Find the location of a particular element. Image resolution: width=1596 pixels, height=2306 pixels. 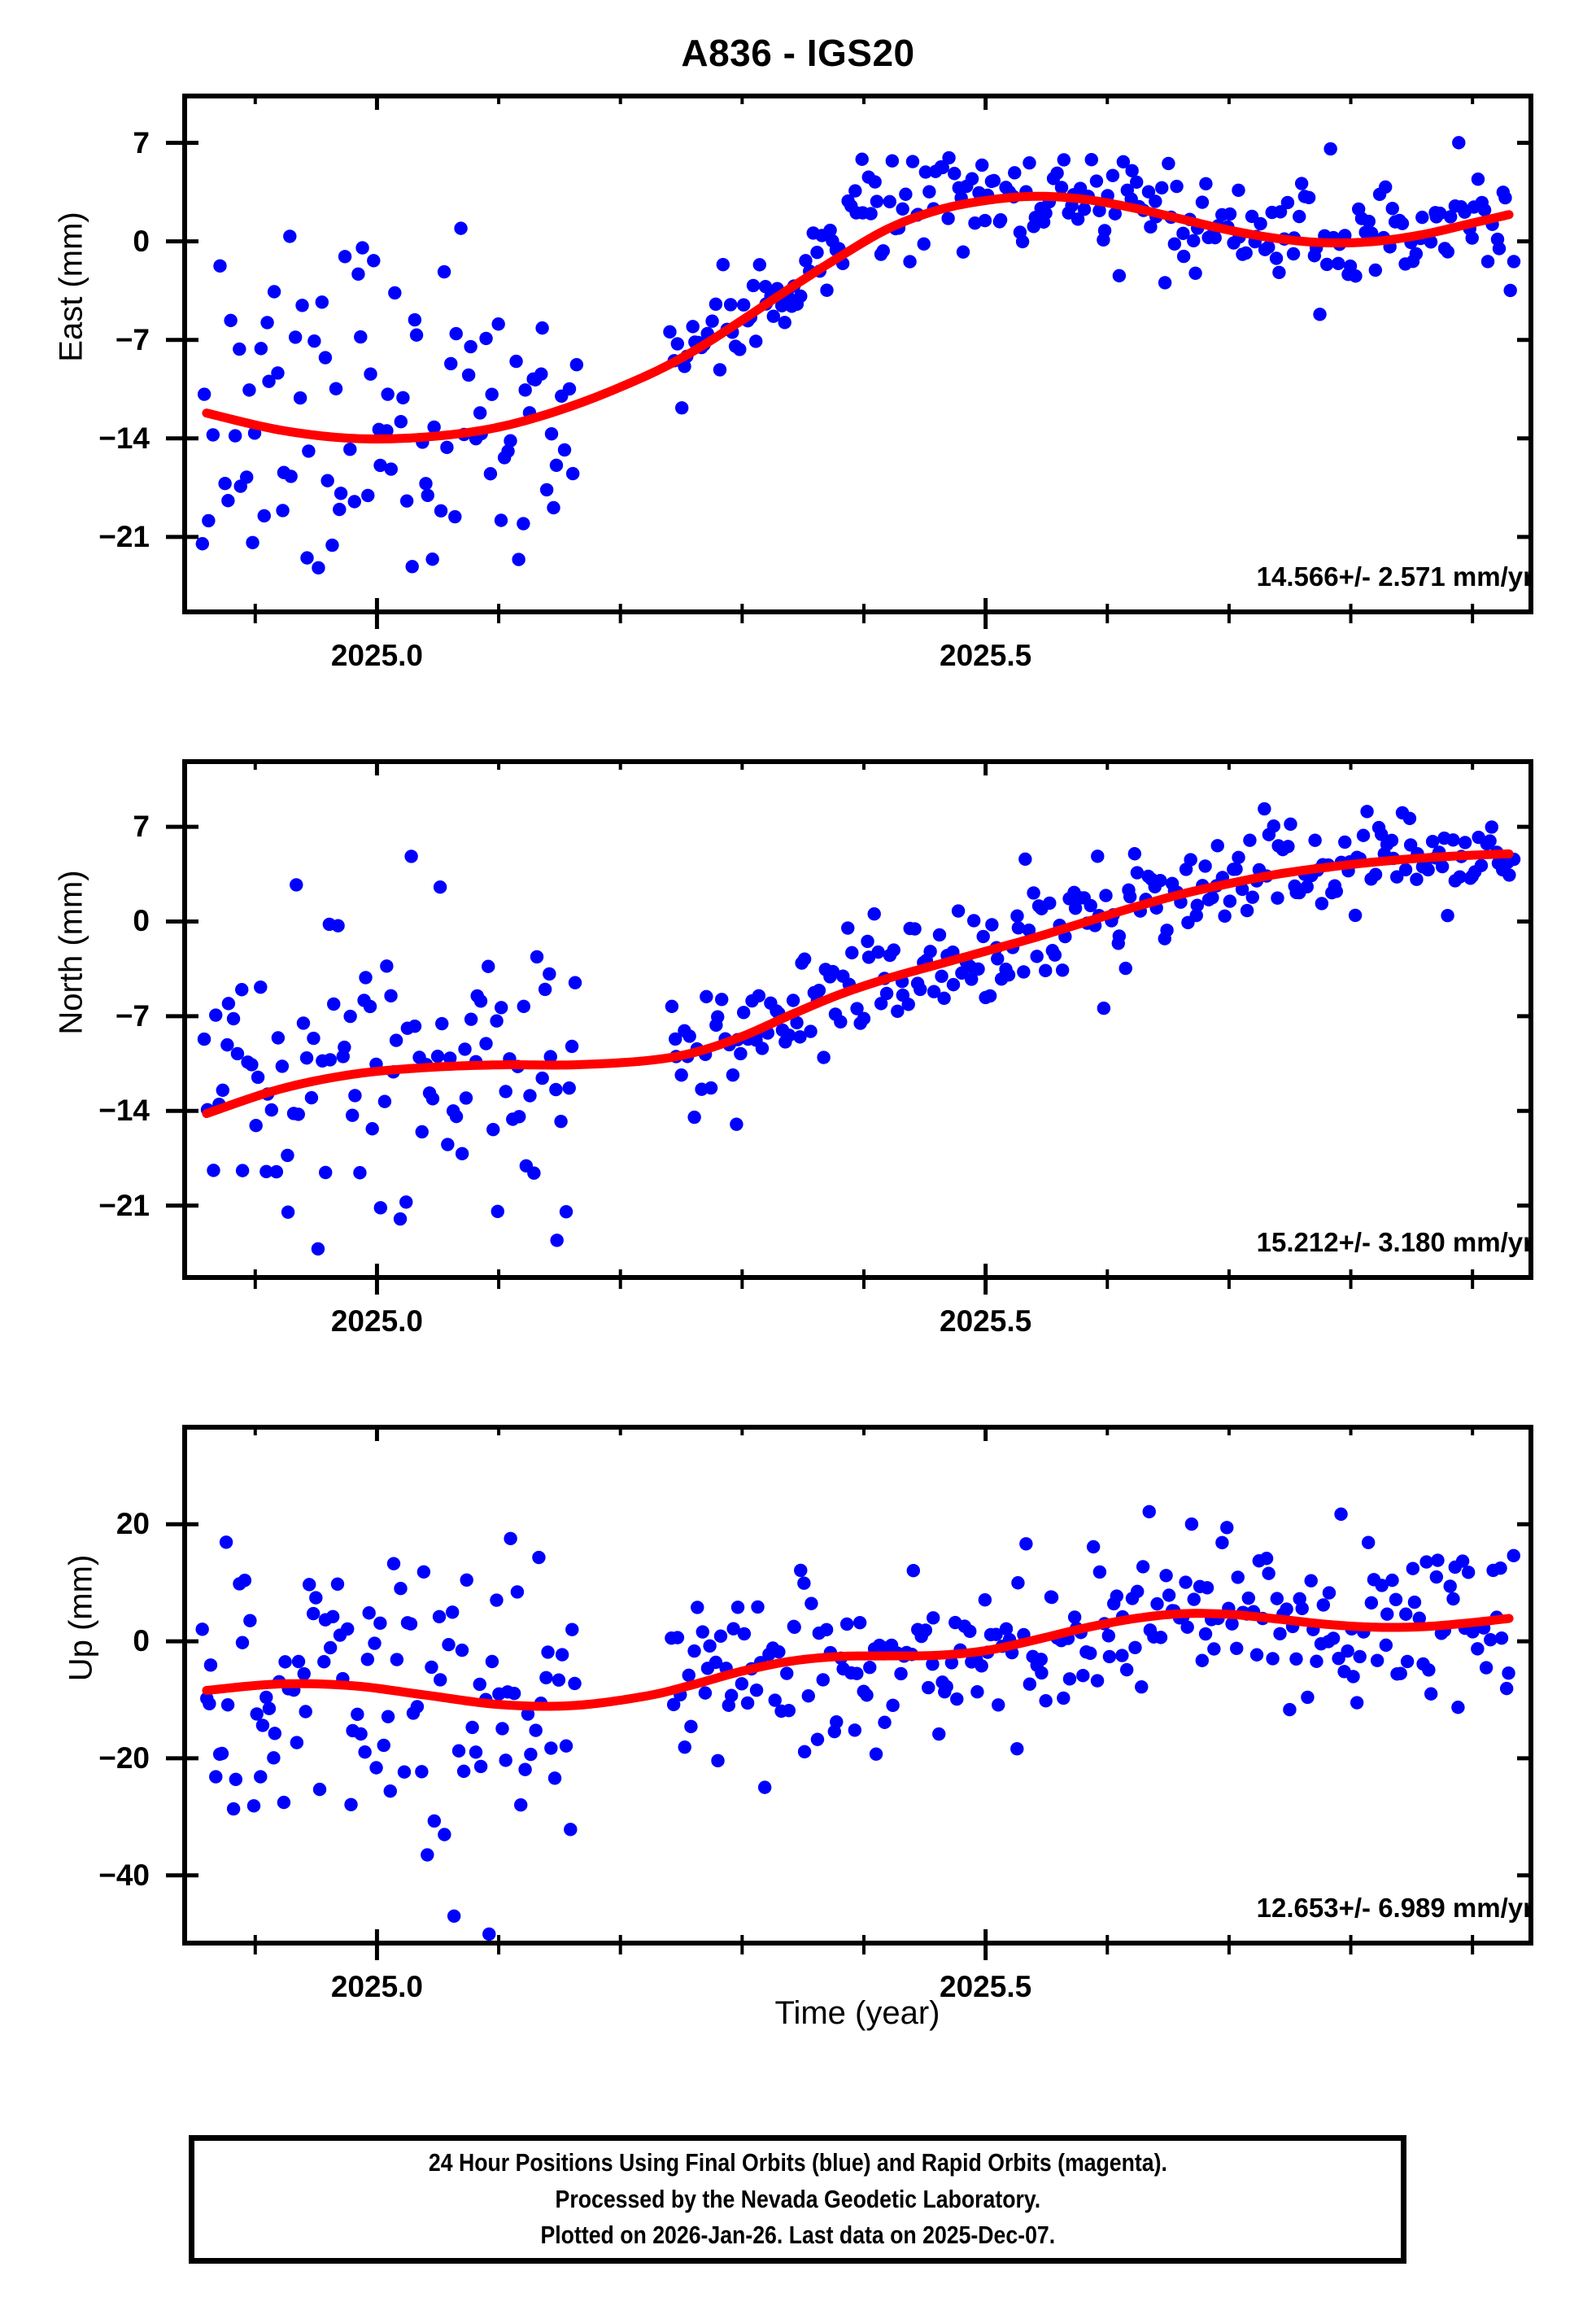

y-tick-label: 20 is located at coordinates (133, 1524).